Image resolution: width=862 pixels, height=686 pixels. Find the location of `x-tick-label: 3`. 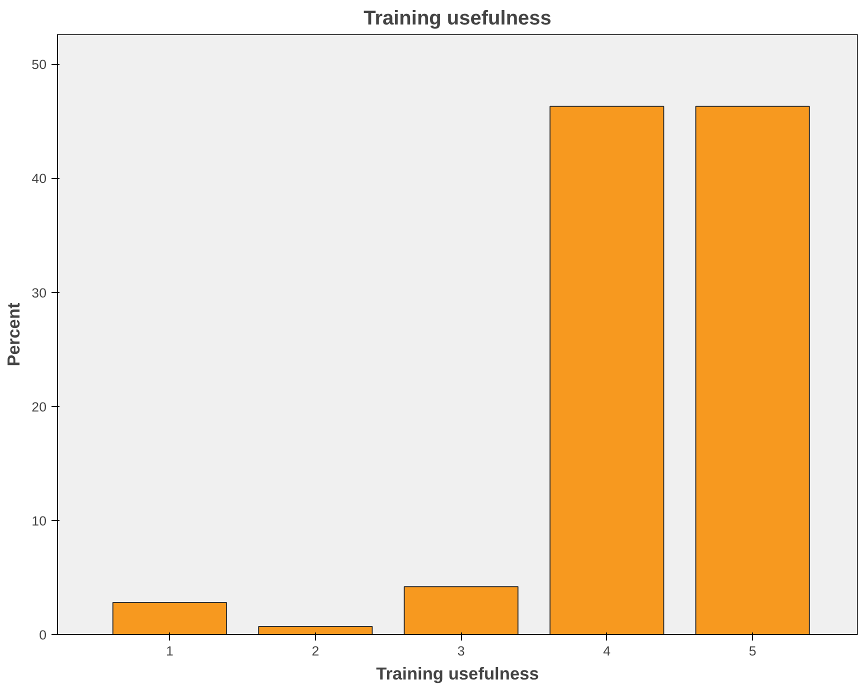

x-tick-label: 3 is located at coordinates (461, 651).